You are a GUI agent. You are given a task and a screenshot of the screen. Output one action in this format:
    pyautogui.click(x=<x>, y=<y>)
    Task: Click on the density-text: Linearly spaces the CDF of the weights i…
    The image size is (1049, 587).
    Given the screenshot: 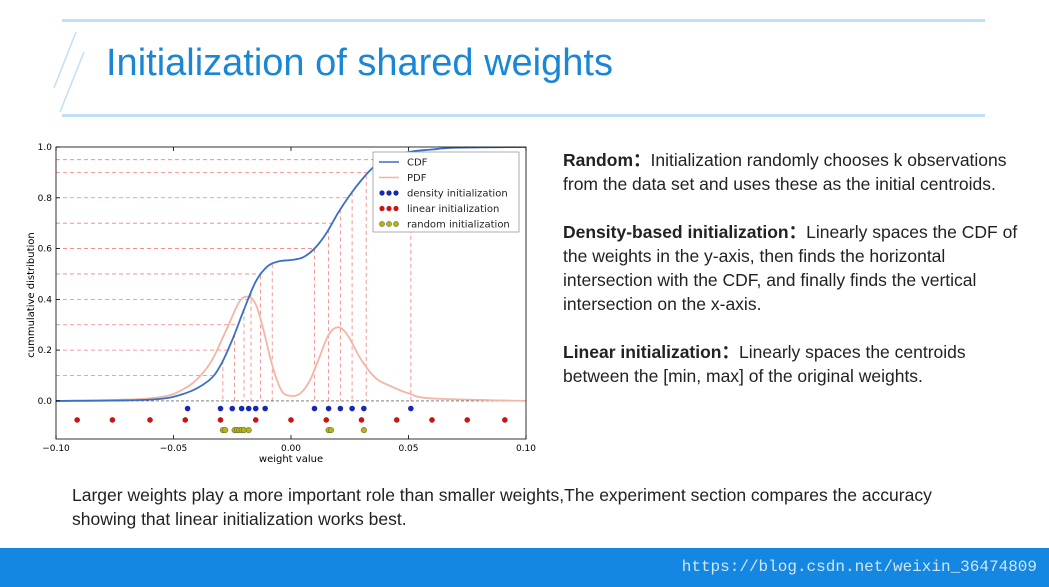 What is the action you would take?
    pyautogui.click(x=790, y=268)
    